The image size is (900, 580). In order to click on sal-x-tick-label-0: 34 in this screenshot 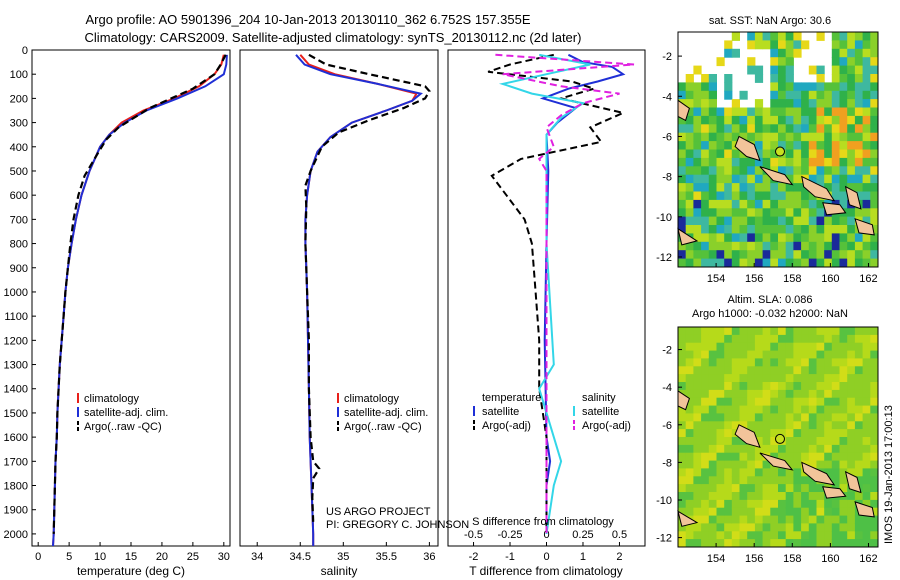, I will do `click(257, 557)`.